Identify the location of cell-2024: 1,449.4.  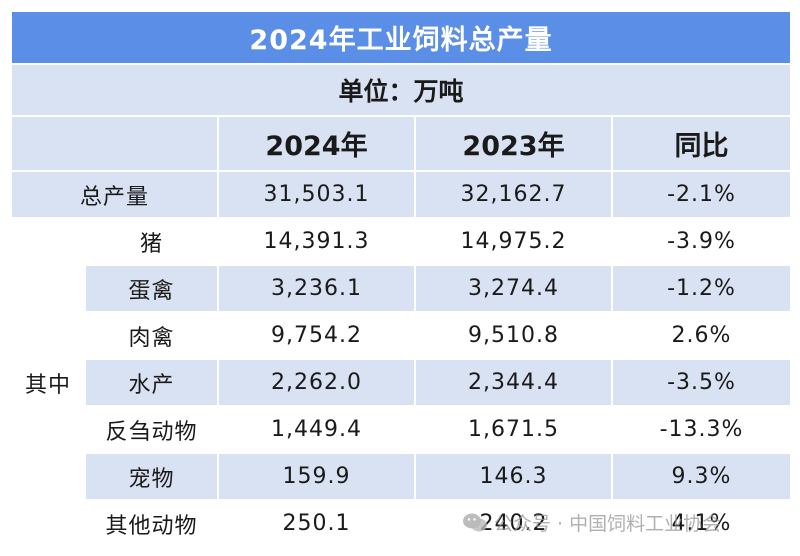
(316, 429).